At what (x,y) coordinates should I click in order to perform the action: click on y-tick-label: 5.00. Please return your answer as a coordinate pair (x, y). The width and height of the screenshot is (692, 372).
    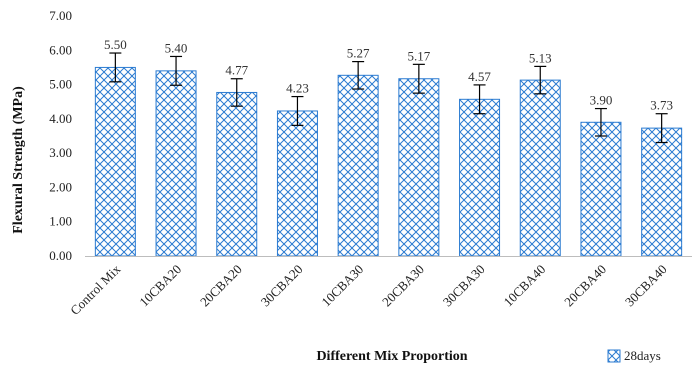
    Looking at the image, I should click on (60, 84).